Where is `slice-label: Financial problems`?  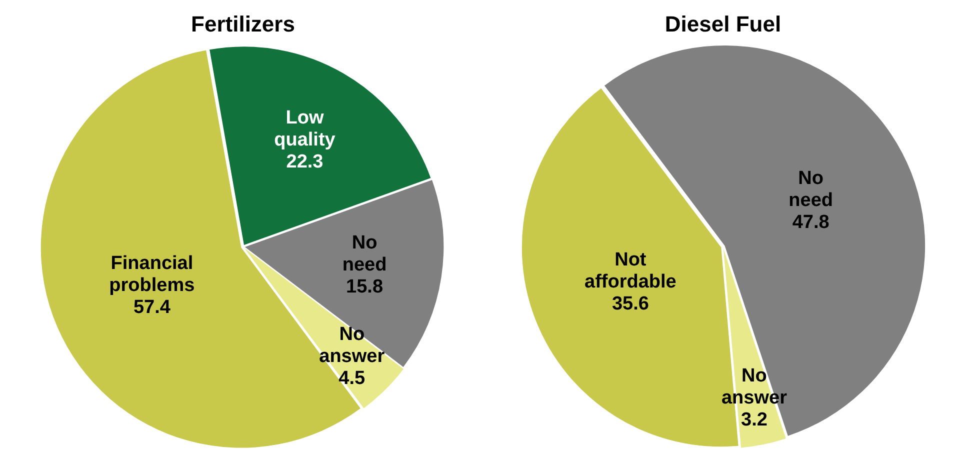 slice-label: Financial problems is located at coordinates (152, 274).